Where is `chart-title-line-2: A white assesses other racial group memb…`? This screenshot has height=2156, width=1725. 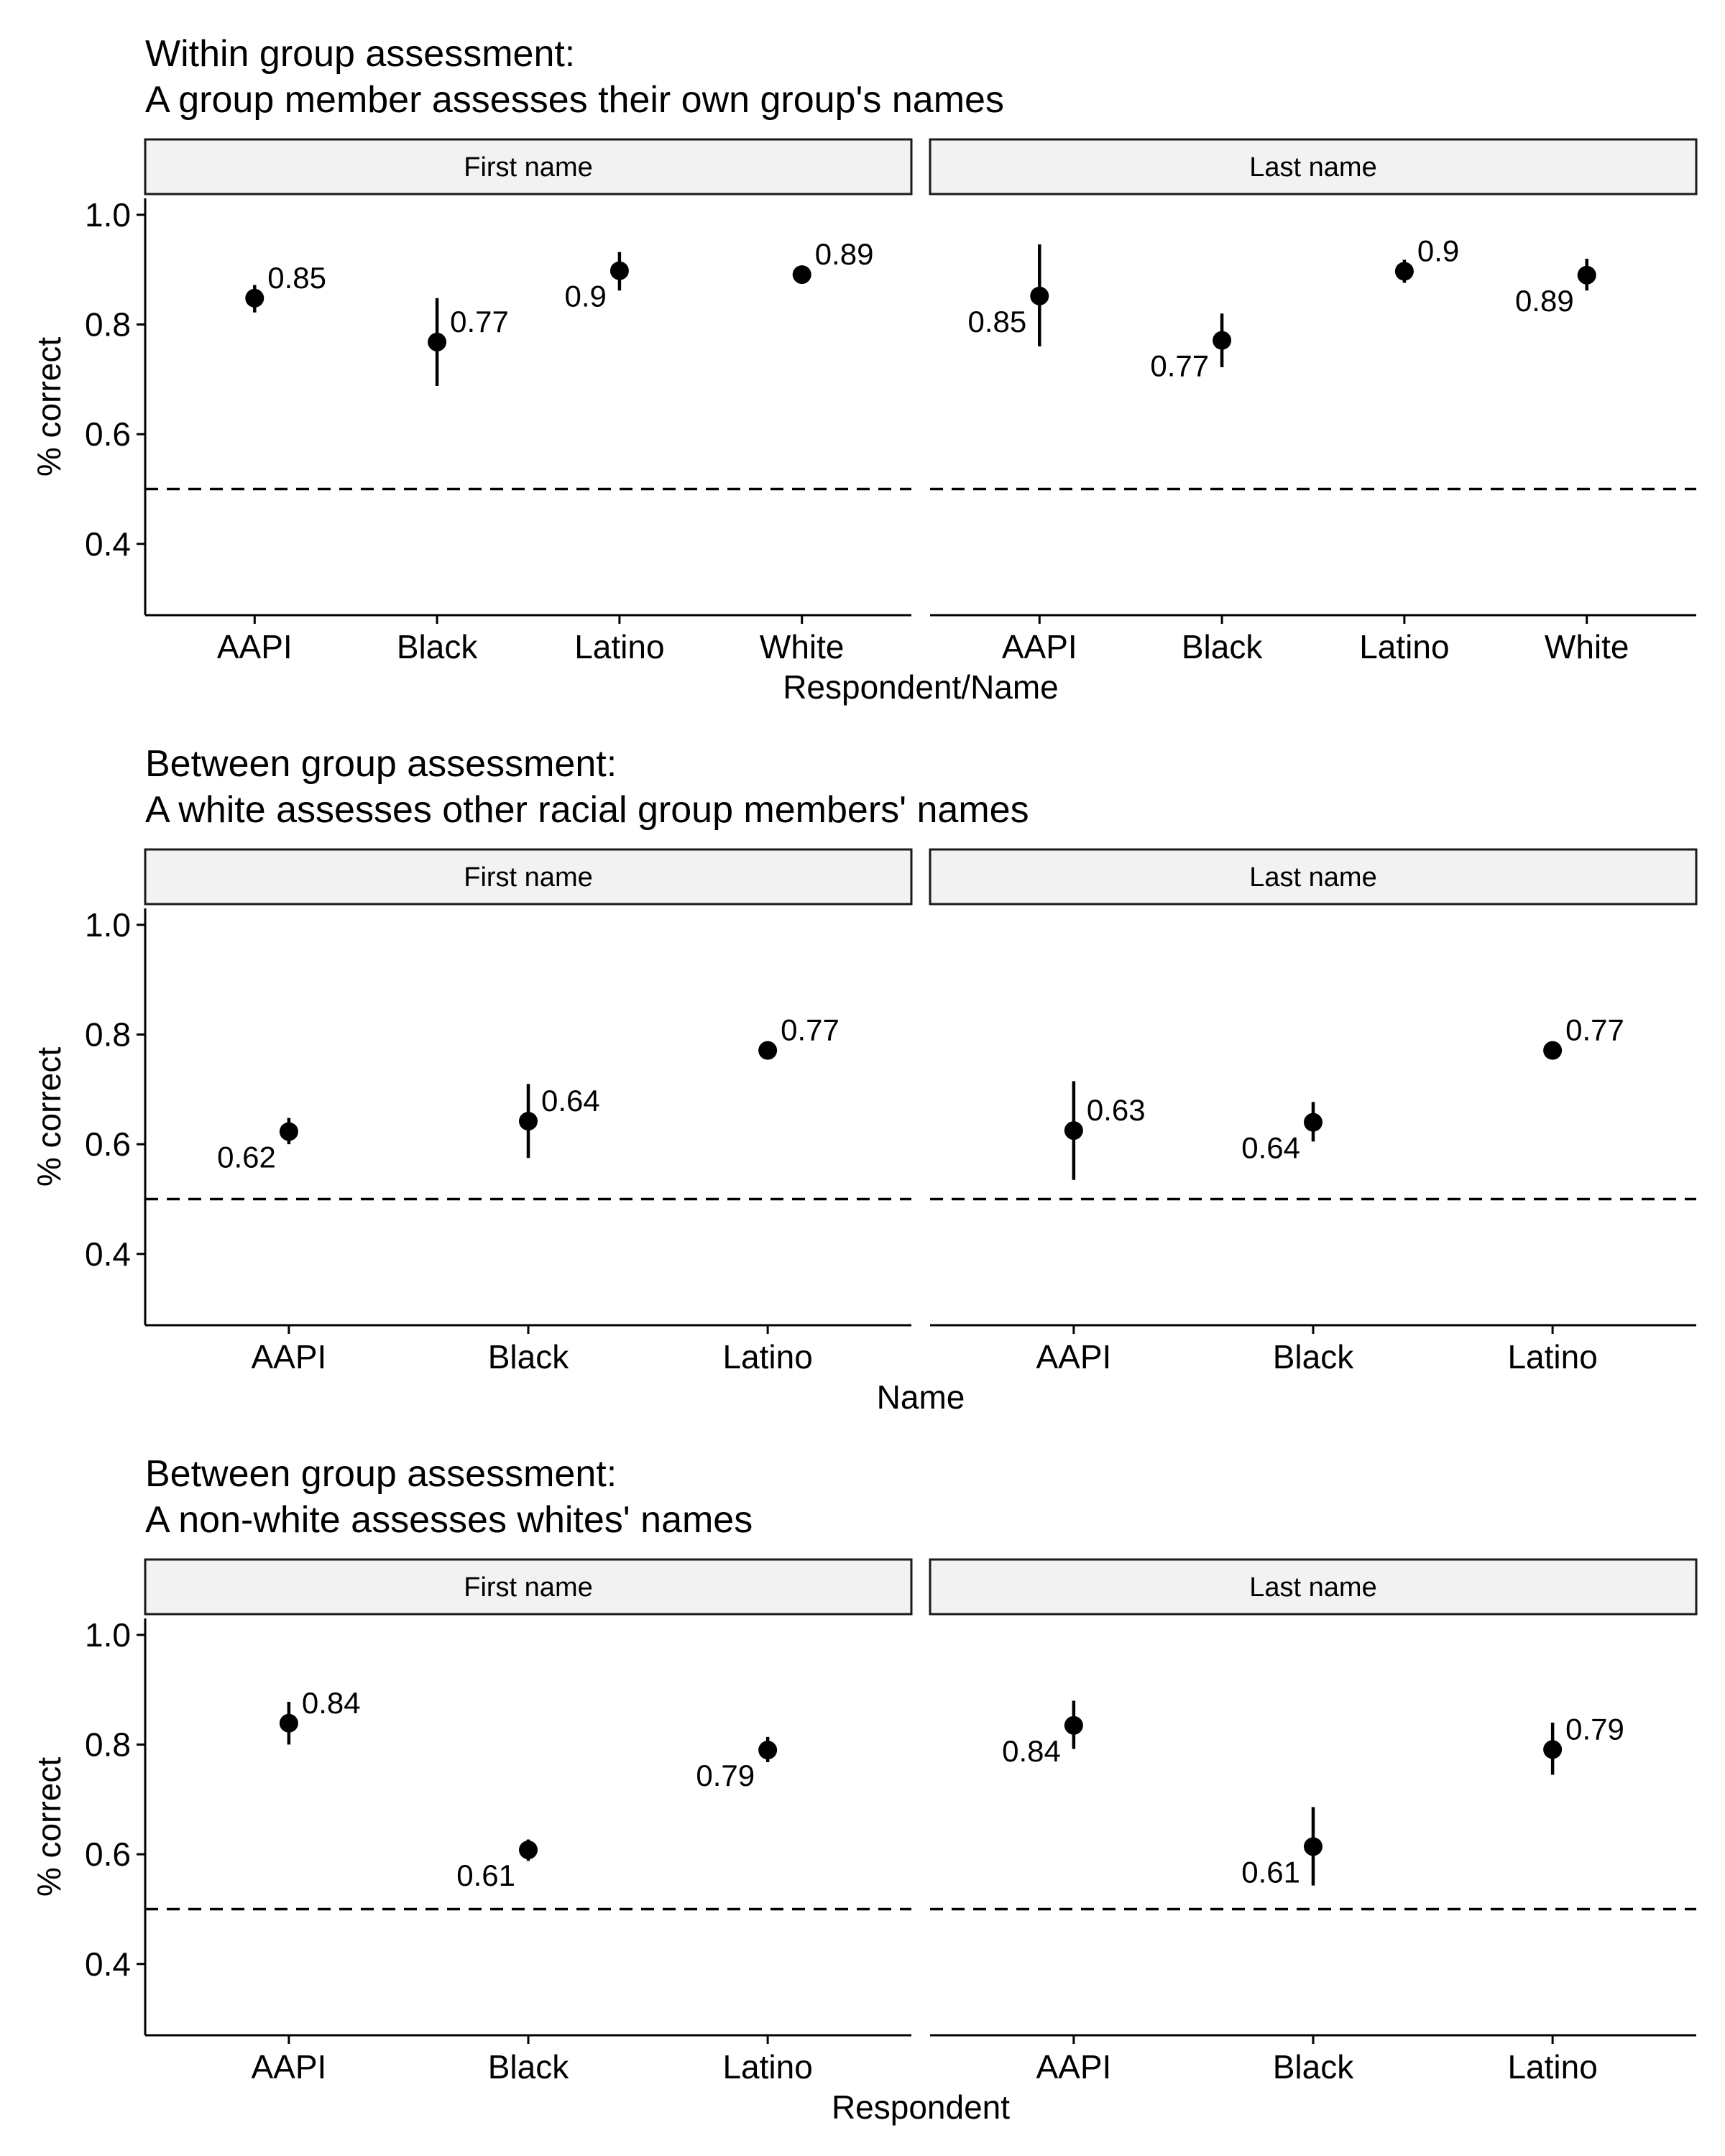
chart-title-line-2: A white assesses other racial group memb… is located at coordinates (587, 810).